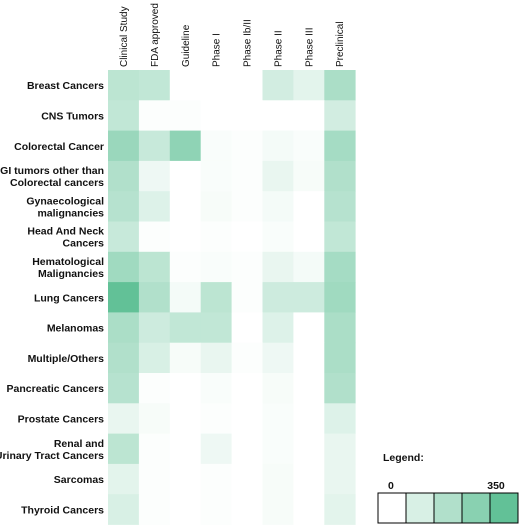  I want to click on cell-sarcomas-preclinical, so click(340, 479).